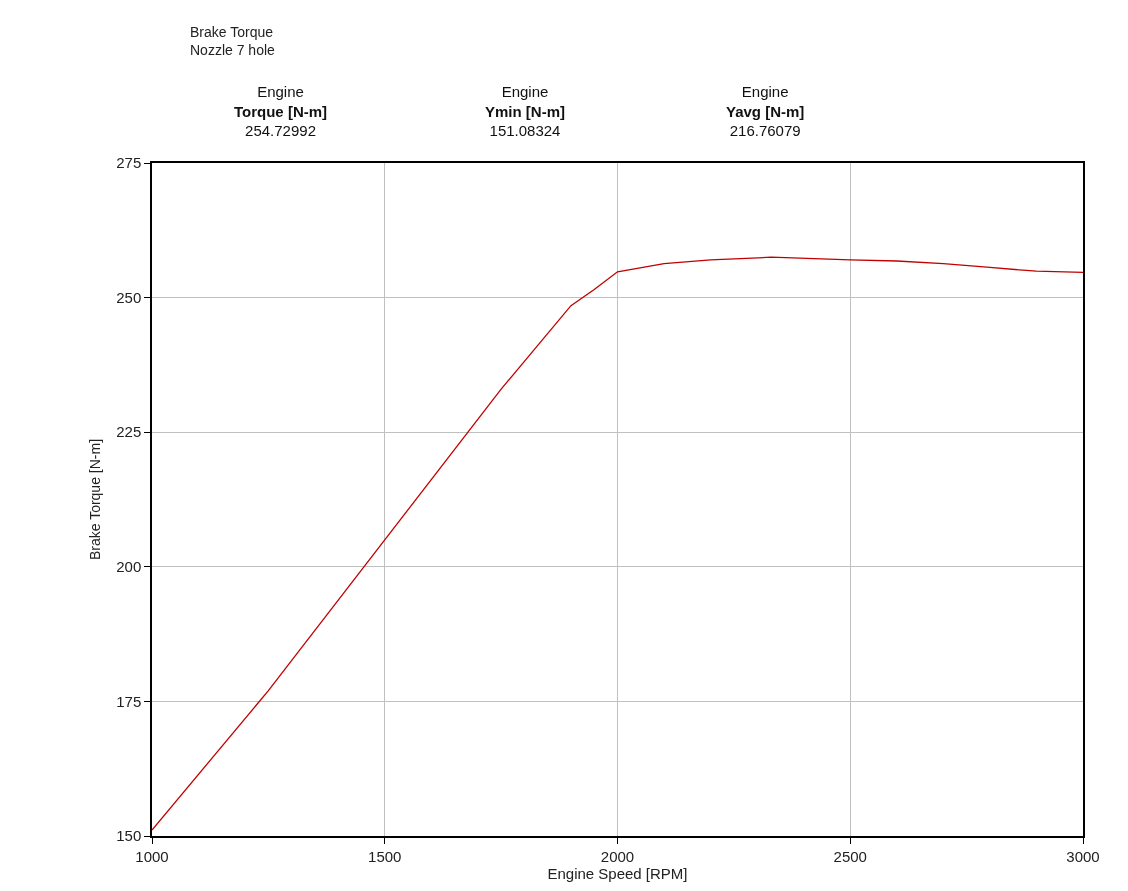 The height and width of the screenshot is (891, 1128). What do you see at coordinates (129, 163) in the screenshot?
I see `y-tick-label: 275` at bounding box center [129, 163].